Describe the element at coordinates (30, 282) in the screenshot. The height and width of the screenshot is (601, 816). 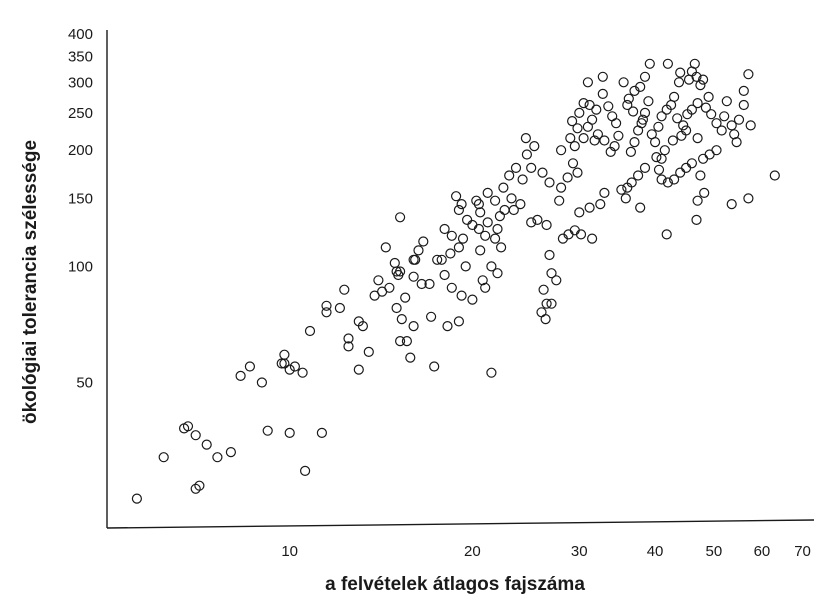
I see `y-axis-title: ökológiai tolerancia szélessége` at that location.